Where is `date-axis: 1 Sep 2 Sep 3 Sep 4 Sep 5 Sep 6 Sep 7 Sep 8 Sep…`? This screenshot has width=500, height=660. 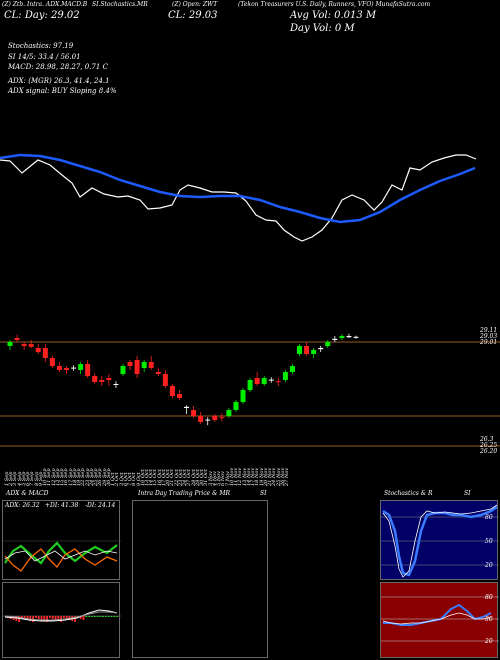 date-axis: 1 Sep 2 Sep 3 Sep 4 Sep 5 Sep 6 Sep 7 Sep 8 Sep… is located at coordinates (250, 473).